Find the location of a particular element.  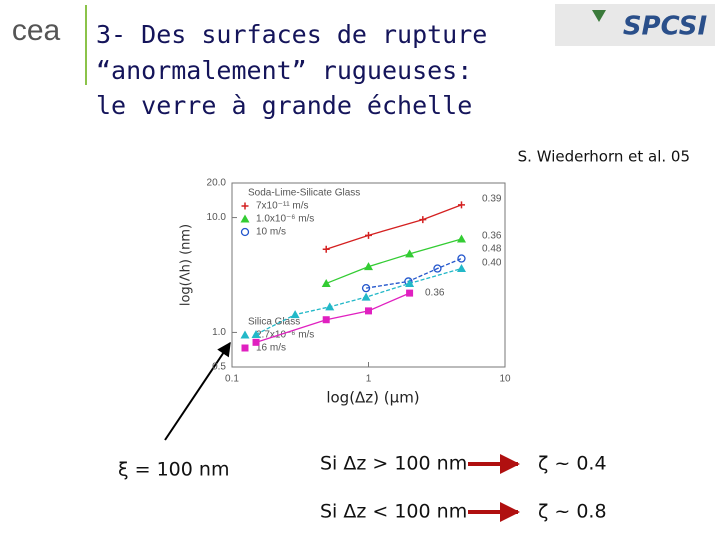

y-tick-label: 10.0 is located at coordinates (217, 217).